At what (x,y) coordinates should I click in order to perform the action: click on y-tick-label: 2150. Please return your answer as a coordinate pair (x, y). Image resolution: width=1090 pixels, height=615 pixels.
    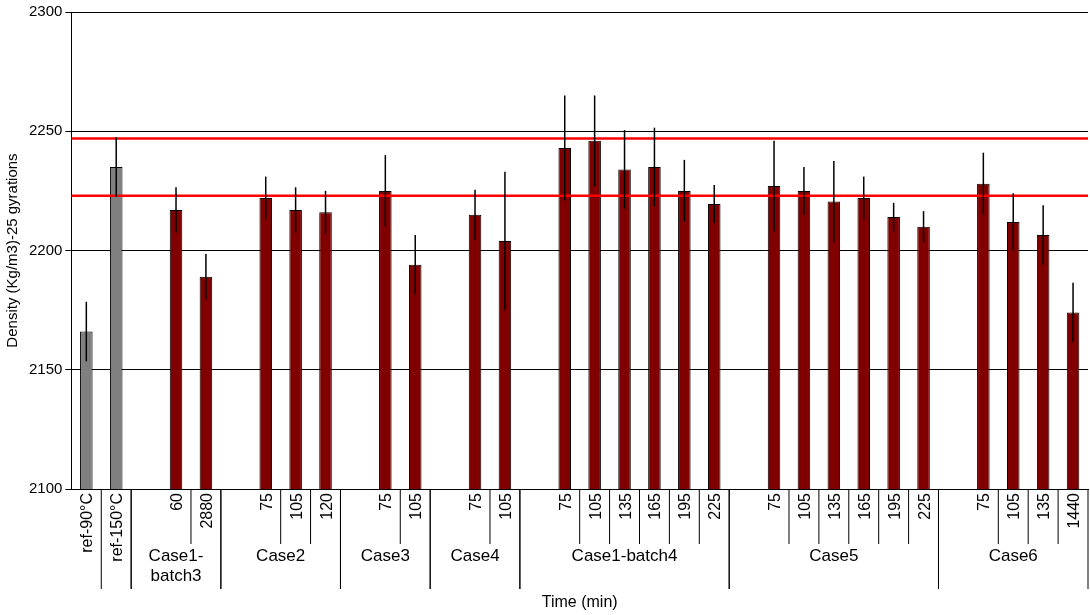
    Looking at the image, I should click on (45, 368).